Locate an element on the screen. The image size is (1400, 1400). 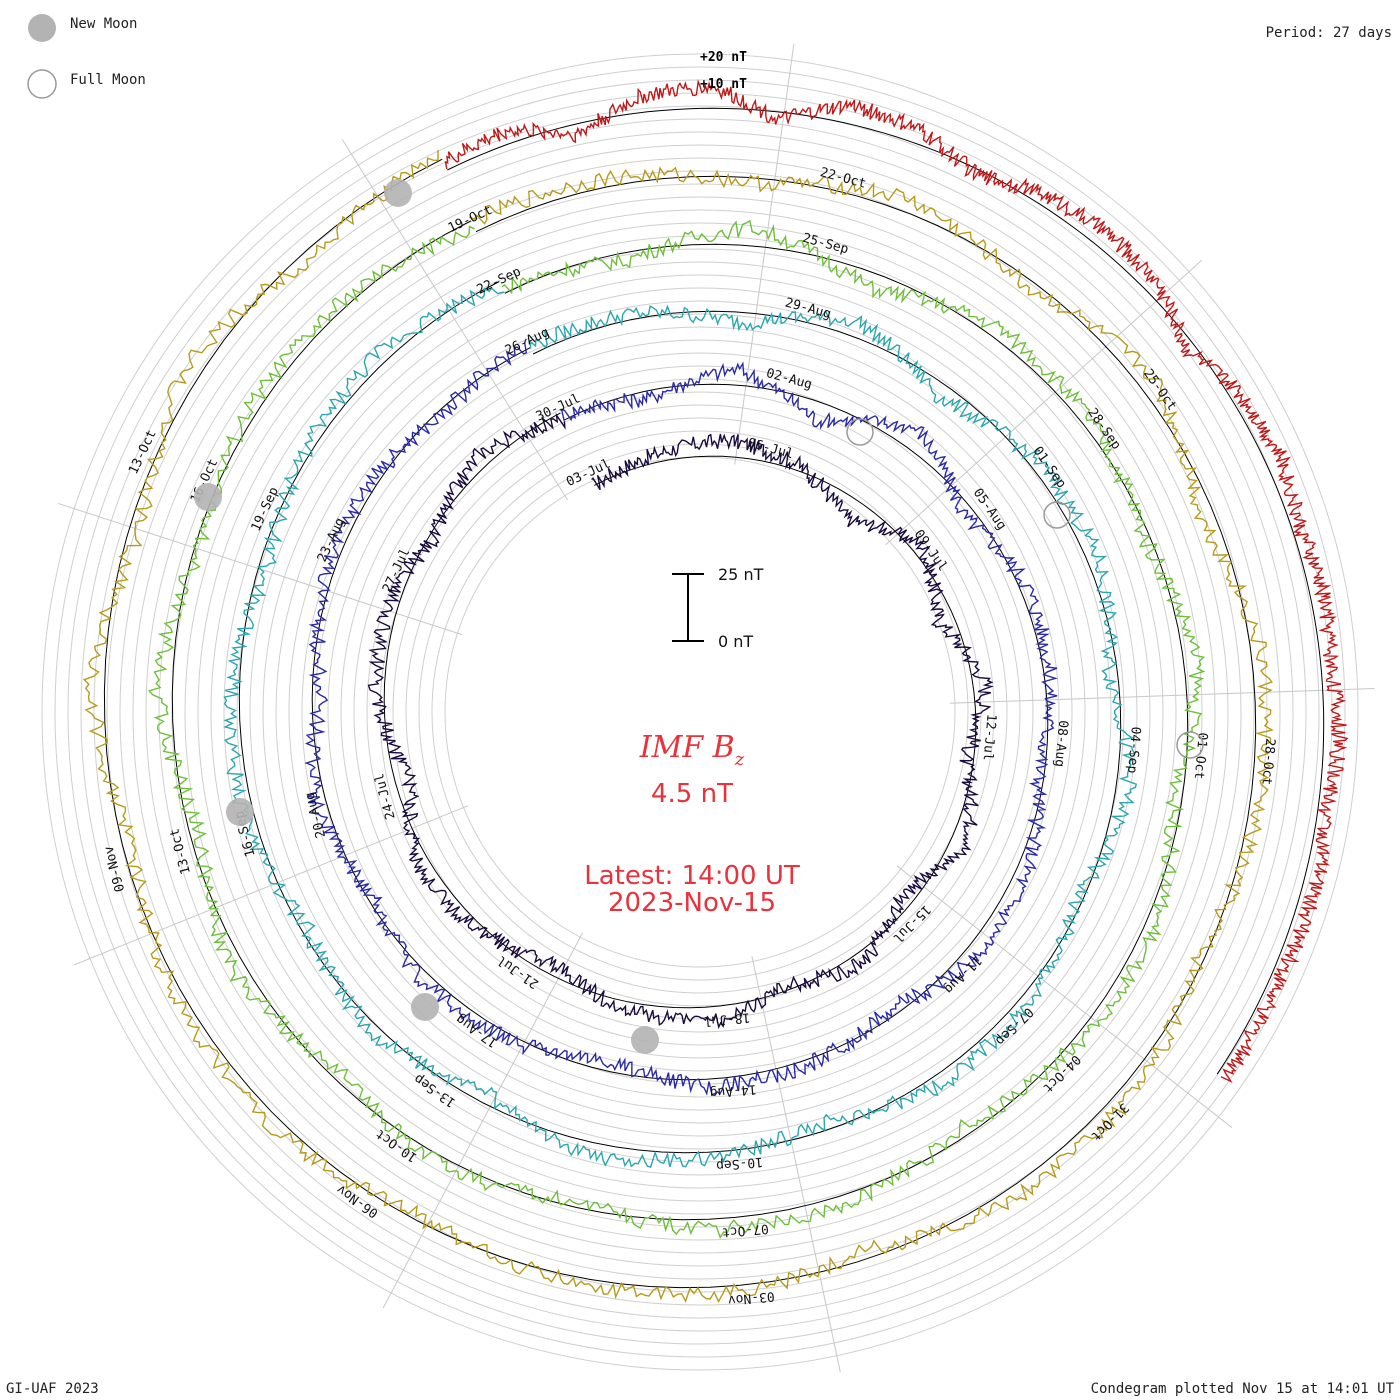
tick-label: 12-Jul is located at coordinates (989, 737).